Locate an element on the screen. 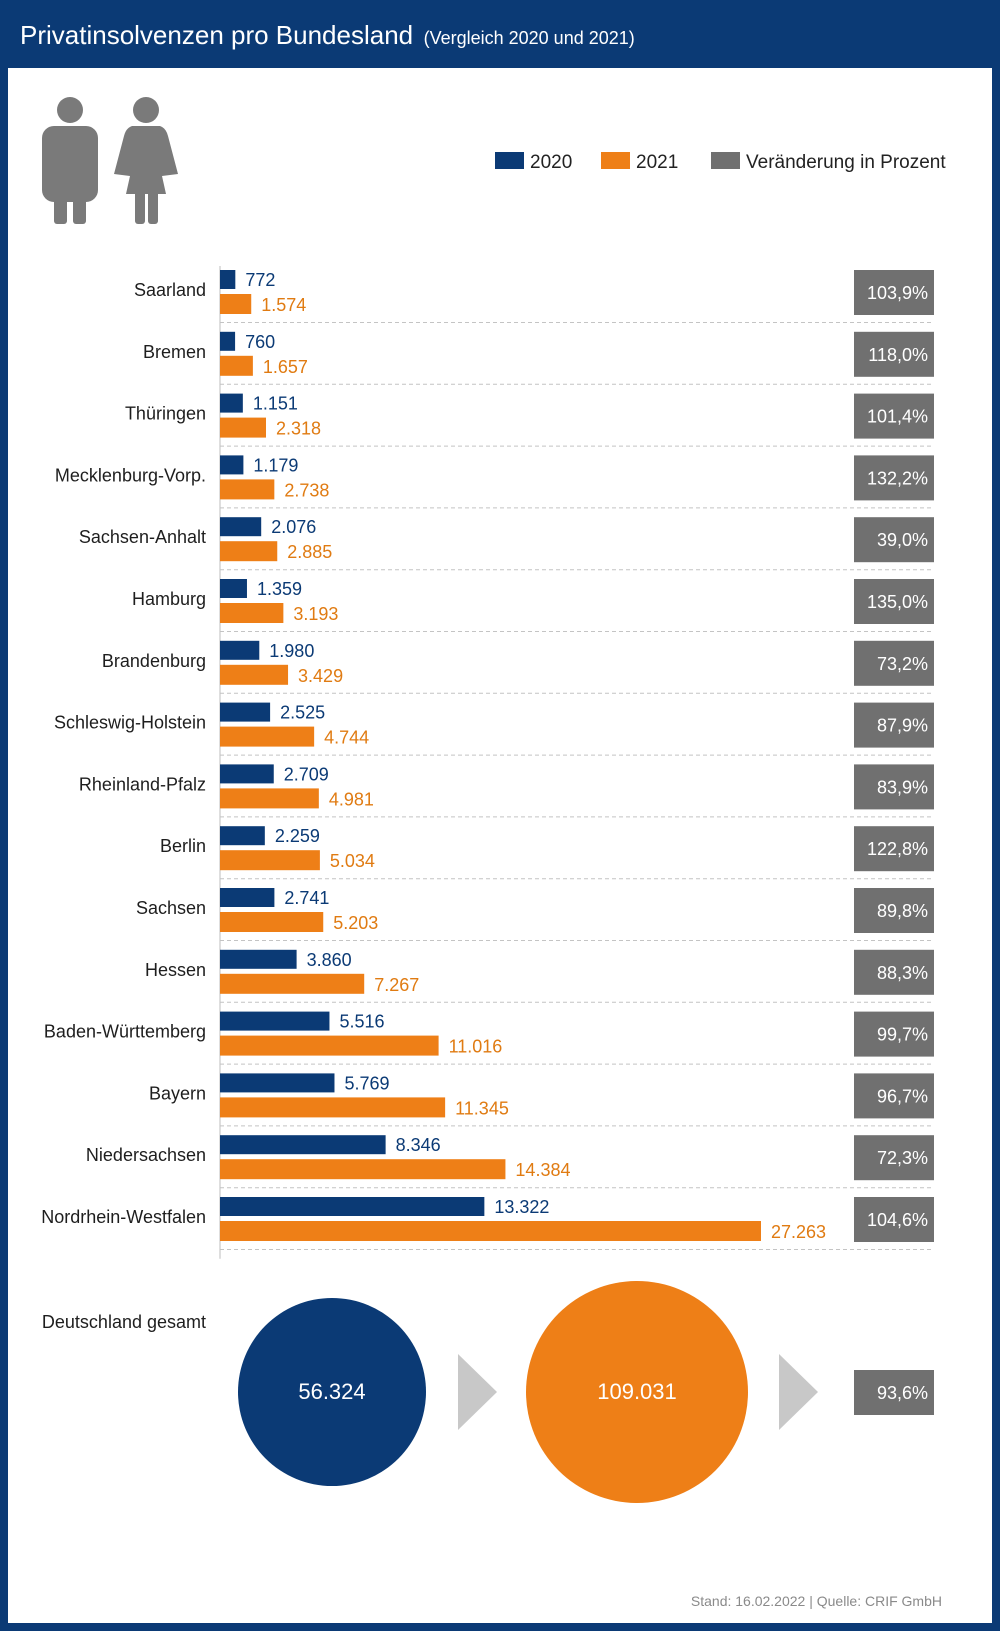  total-section: Deutschland gesamt 56.324 109.031 93,6% is located at coordinates (488, 1392).